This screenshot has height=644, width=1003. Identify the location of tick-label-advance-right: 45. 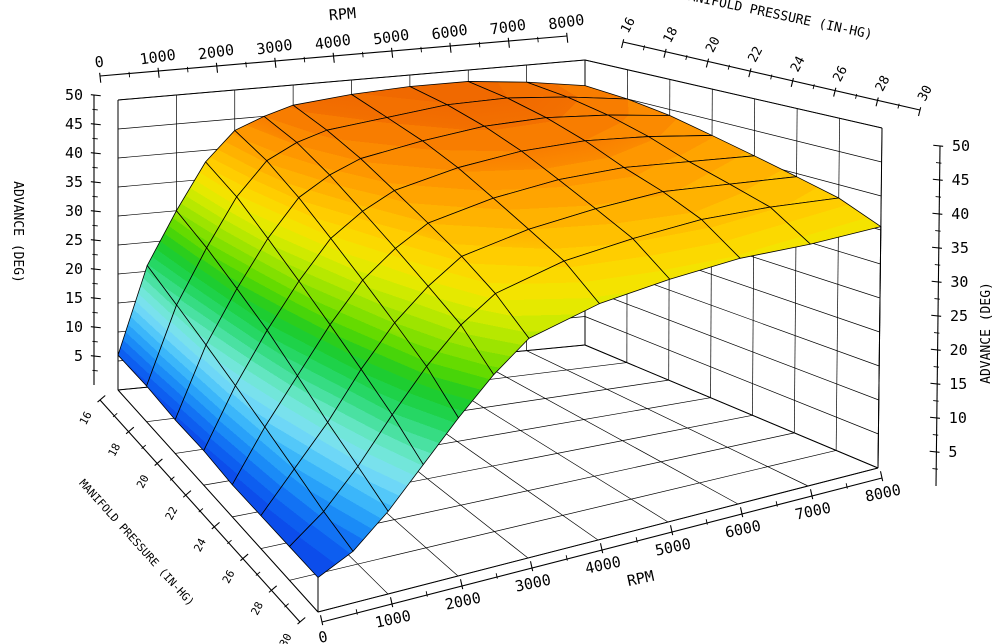
(961, 180).